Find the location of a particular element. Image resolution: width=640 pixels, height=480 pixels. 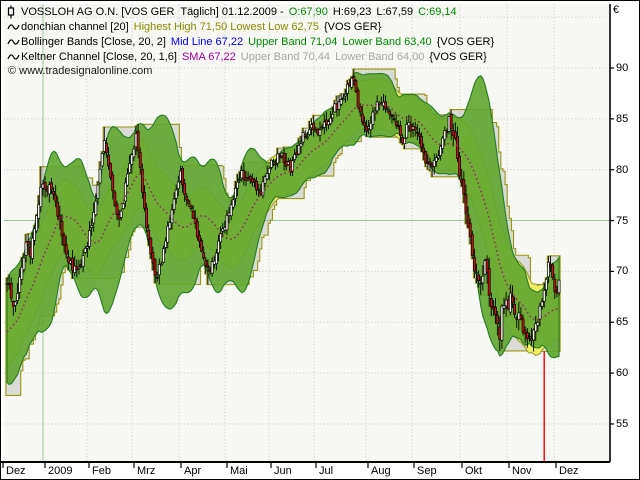

donchian-values: Highest High 71,50 Lowest Low 62,75 is located at coordinates (226, 26).